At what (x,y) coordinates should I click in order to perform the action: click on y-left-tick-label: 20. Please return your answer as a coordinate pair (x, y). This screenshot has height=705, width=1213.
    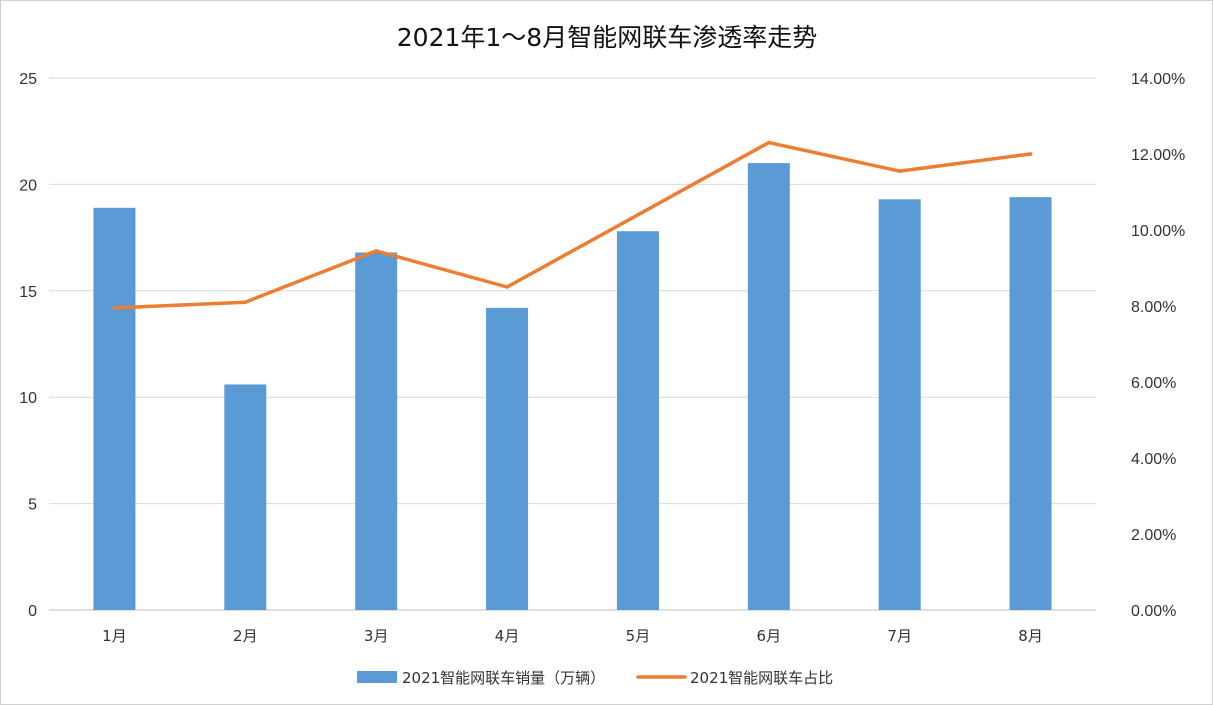
    Looking at the image, I should click on (28, 185).